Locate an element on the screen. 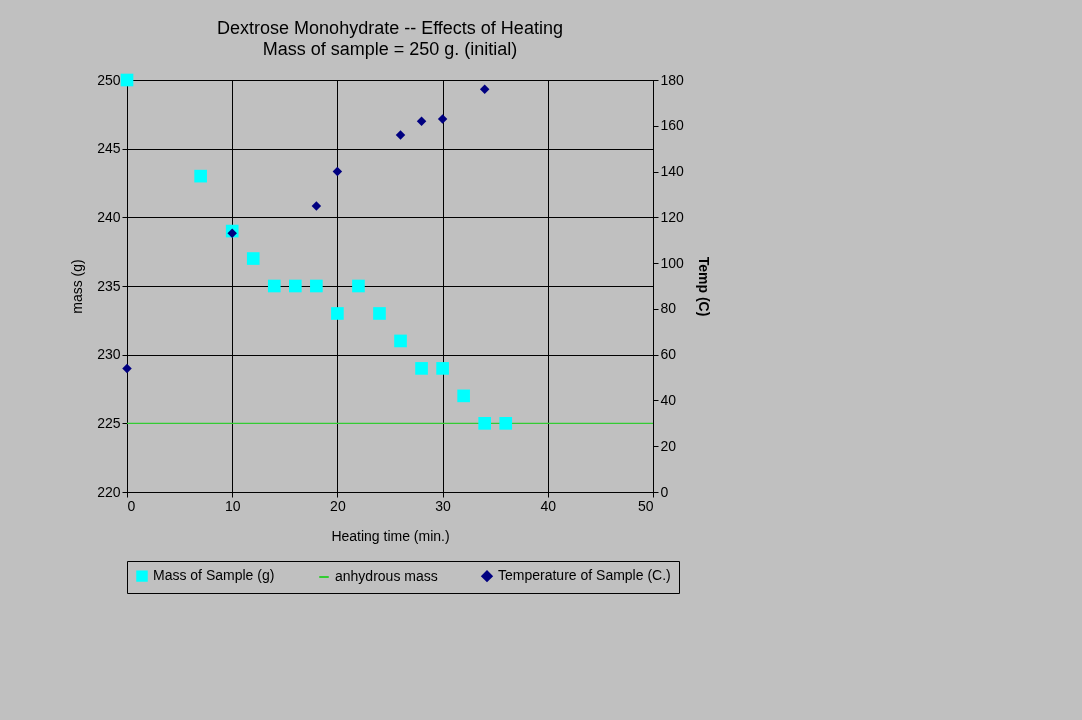 The image size is (1082, 720). y-tick-label: 245 is located at coordinates (109, 148).